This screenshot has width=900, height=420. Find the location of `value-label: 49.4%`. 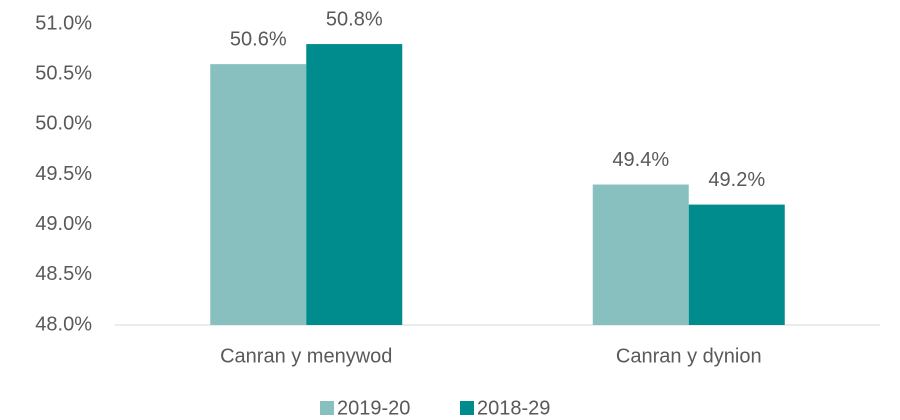

value-label: 49.4% is located at coordinates (640, 160).